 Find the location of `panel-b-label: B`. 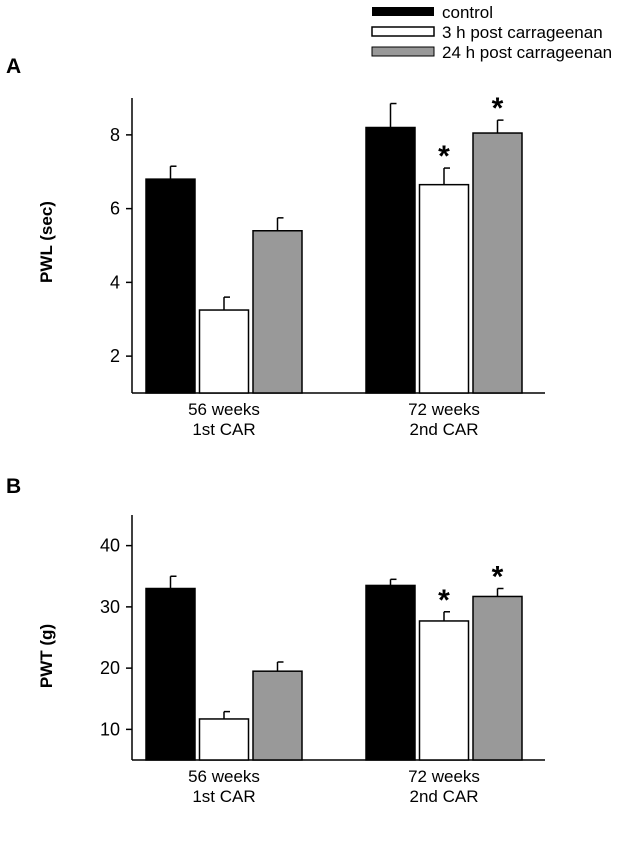

panel-b-label: B is located at coordinates (13, 486).